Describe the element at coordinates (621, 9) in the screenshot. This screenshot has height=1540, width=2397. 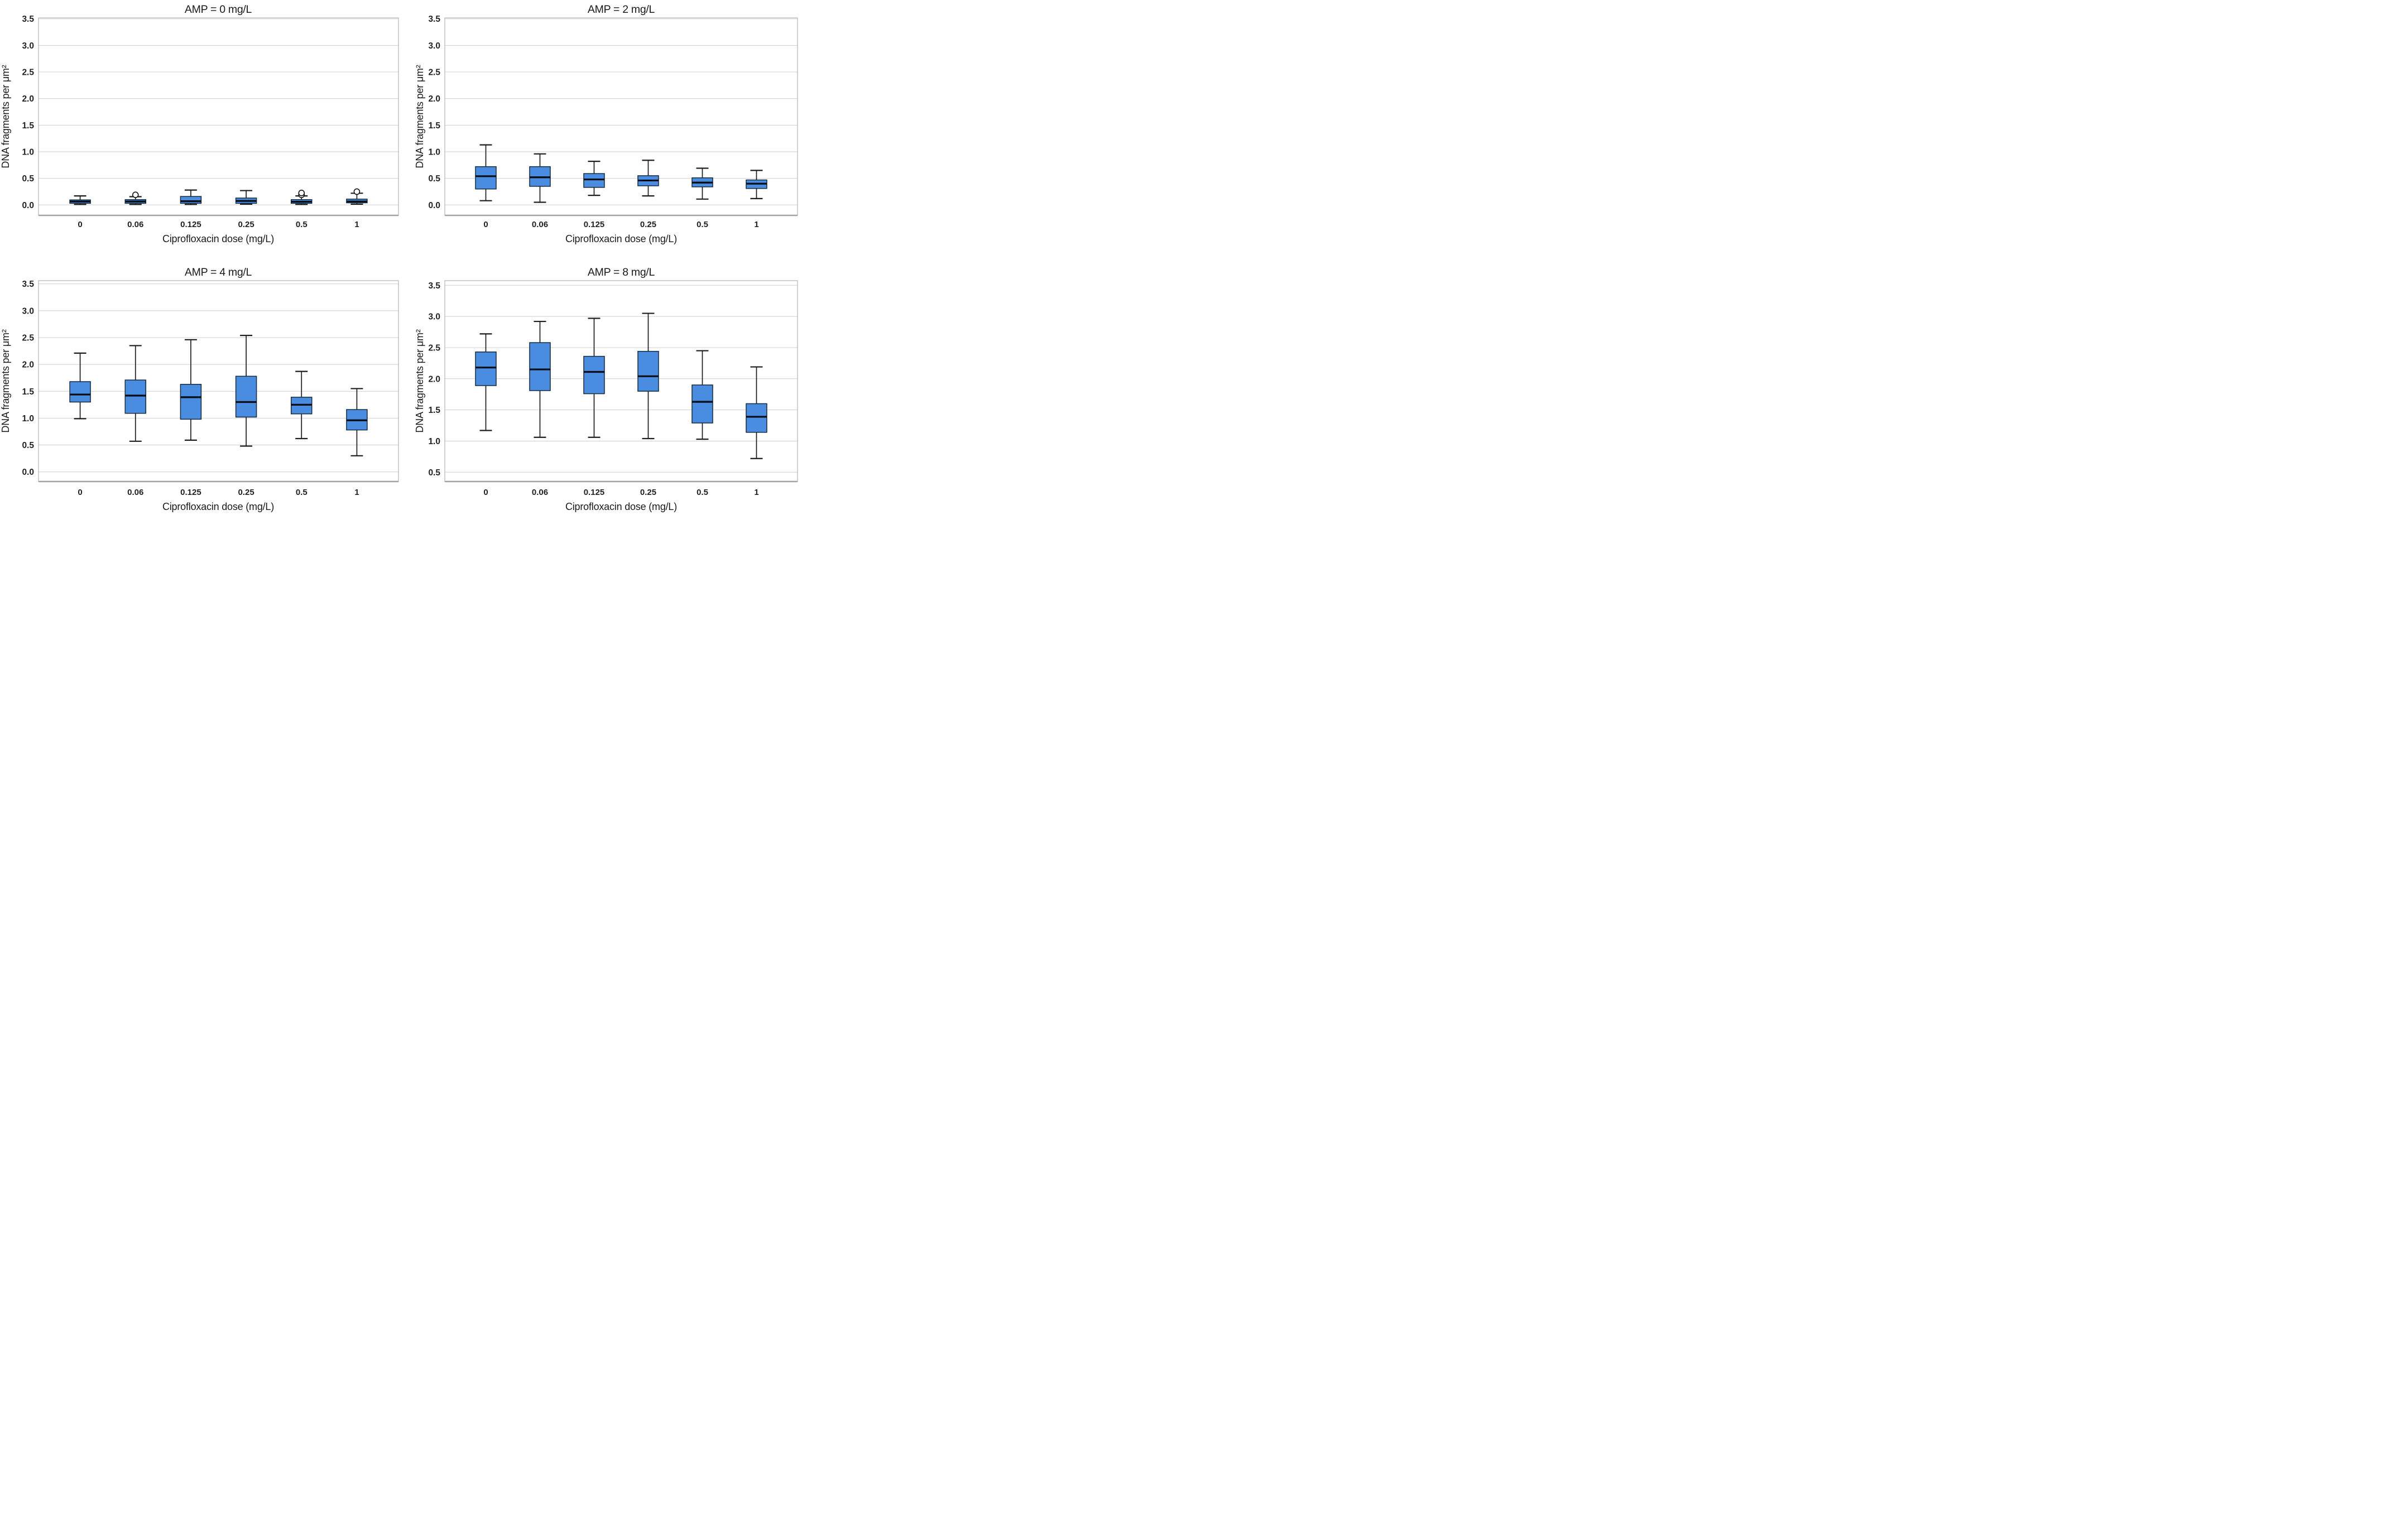
I see `panel-title: AMP = 2 mg/L` at that location.